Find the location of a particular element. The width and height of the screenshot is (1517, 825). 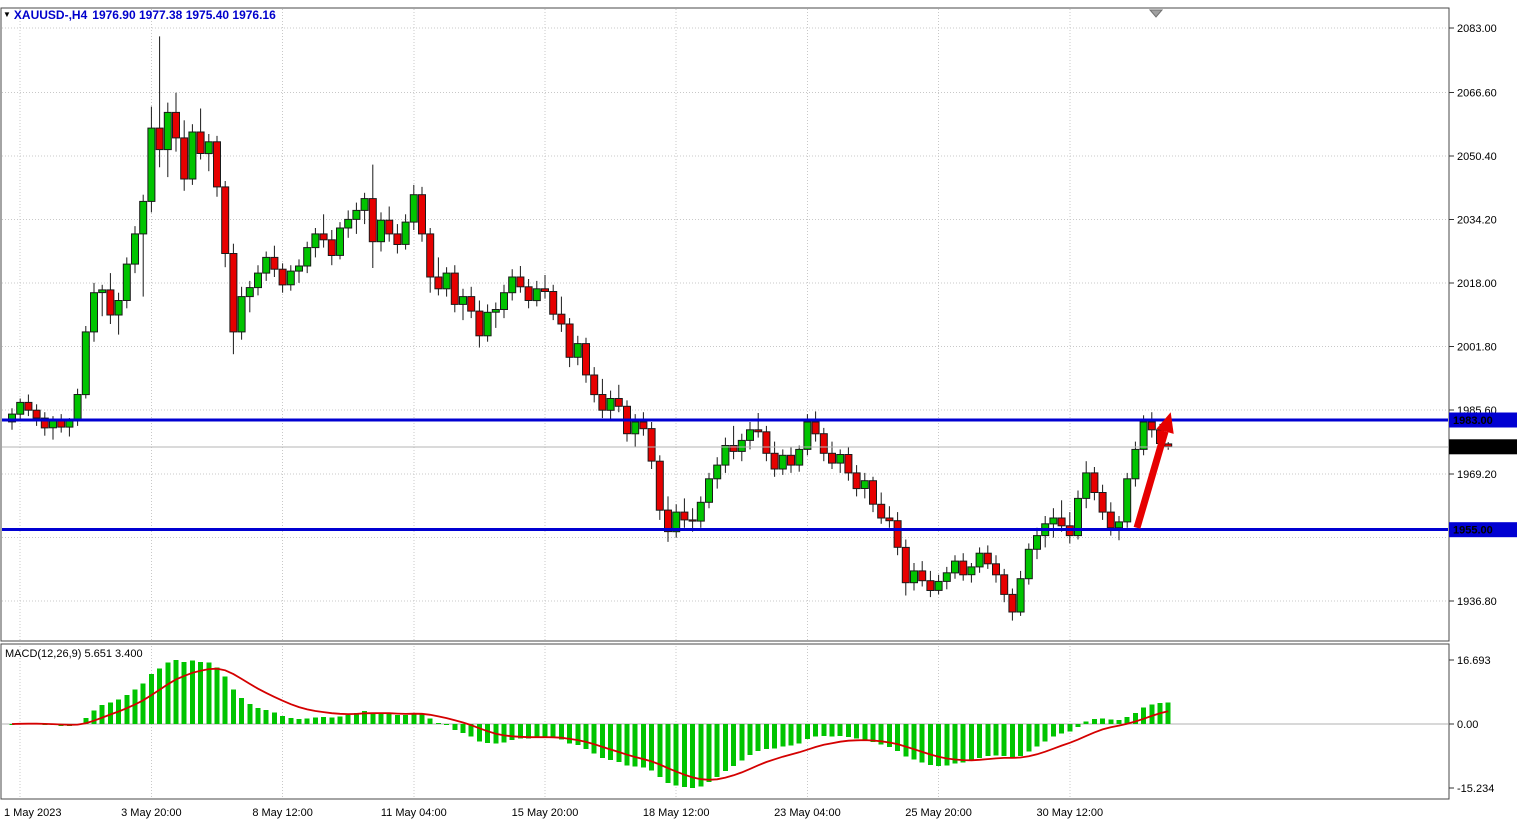

svg-text: 2066.60 is located at coordinates (1477, 94).